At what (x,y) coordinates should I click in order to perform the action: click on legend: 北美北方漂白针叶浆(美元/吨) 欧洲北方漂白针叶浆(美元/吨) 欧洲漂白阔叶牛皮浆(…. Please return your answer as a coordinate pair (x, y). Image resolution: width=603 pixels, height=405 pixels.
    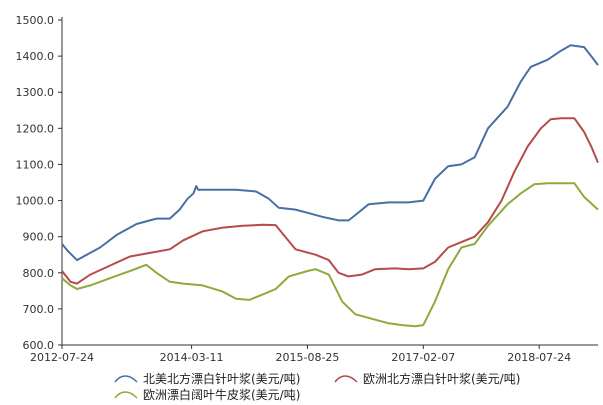
    Looking at the image, I should click on (317, 386).